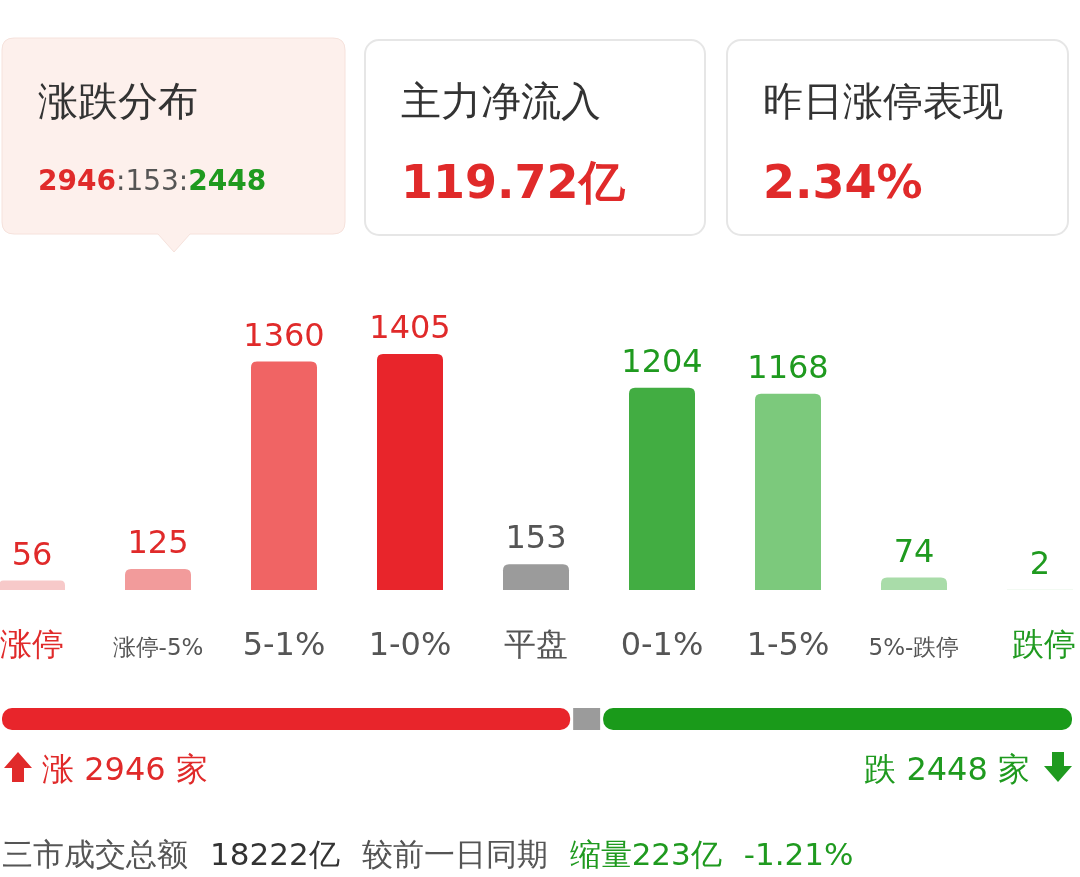  I want to click on text: 2.34%, so click(843, 182).